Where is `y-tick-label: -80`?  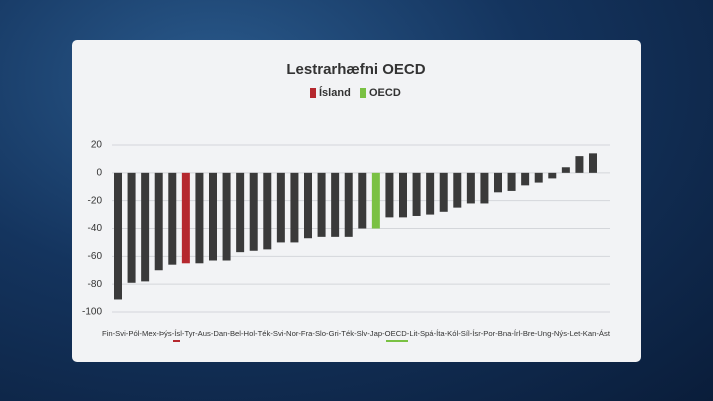
y-tick-label: -80 is located at coordinates (95, 284).